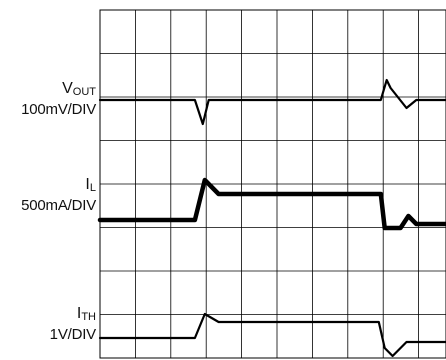 Image resolution: width=446 pixels, height=360 pixels. Describe the element at coordinates (58, 90) in the screenshot. I see `channel-symbol: VOUT` at that location.